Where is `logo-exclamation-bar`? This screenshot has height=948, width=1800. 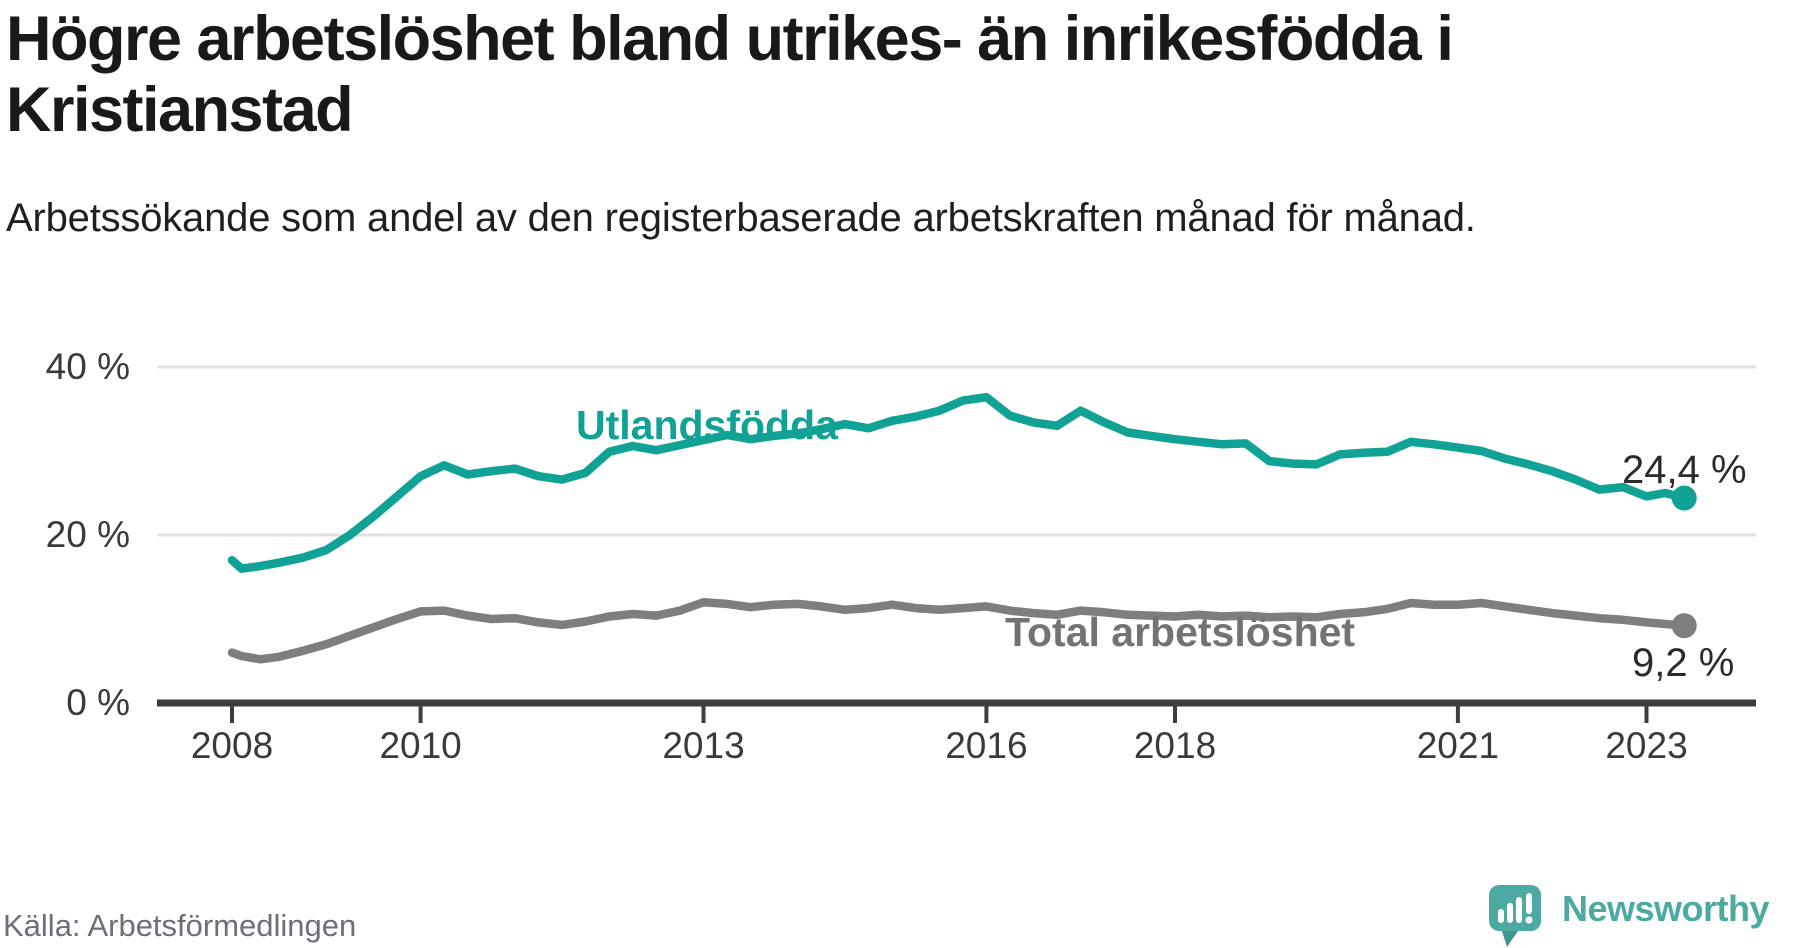 logo-exclamation-bar is located at coordinates (1529, 903).